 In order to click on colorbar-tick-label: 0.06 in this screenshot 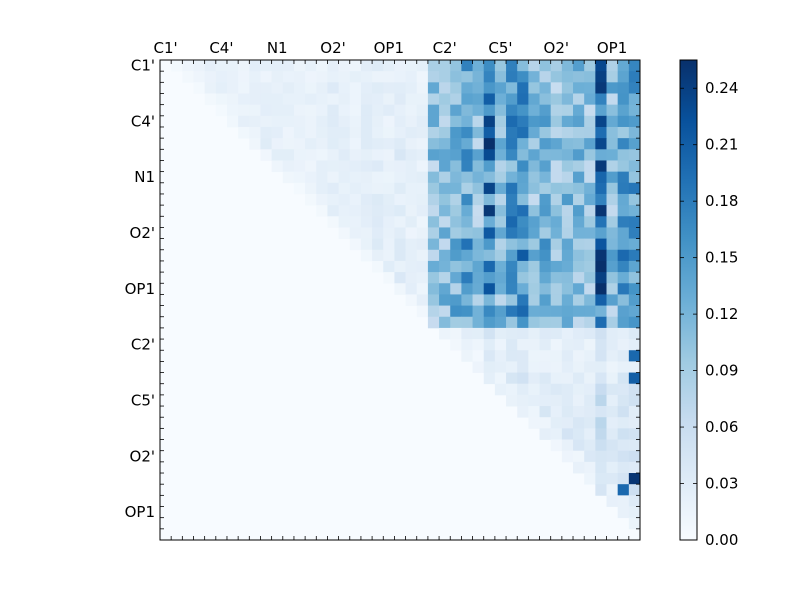, I will do `click(721, 427)`.